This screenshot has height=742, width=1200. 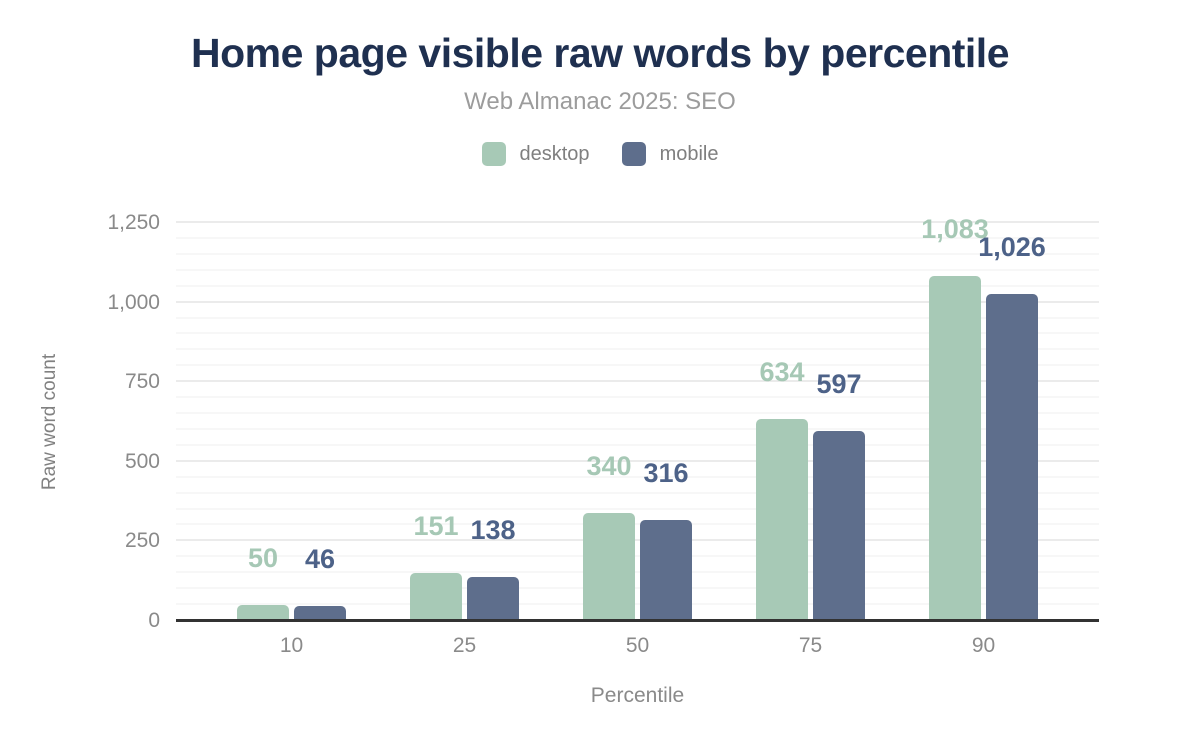 What do you see at coordinates (133, 302) in the screenshot?
I see `y-tick-label: 1,000` at bounding box center [133, 302].